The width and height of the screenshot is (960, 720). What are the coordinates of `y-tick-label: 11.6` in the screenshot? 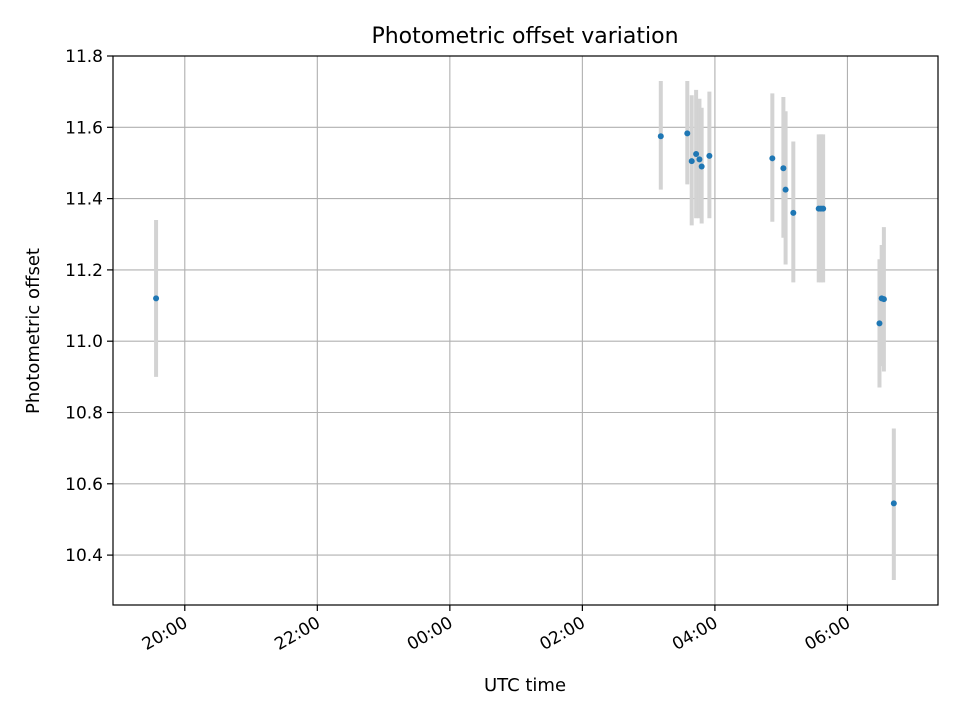 It's located at (84, 128).